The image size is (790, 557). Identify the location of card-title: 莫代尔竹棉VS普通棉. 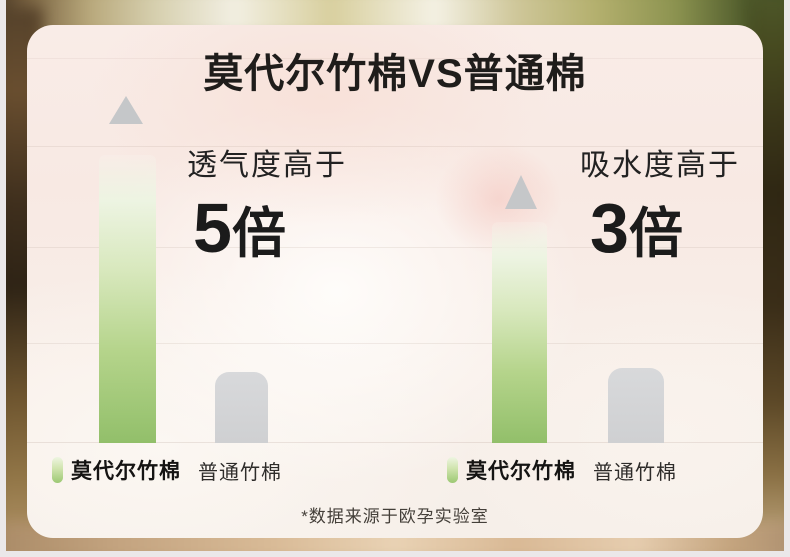
(395, 74).